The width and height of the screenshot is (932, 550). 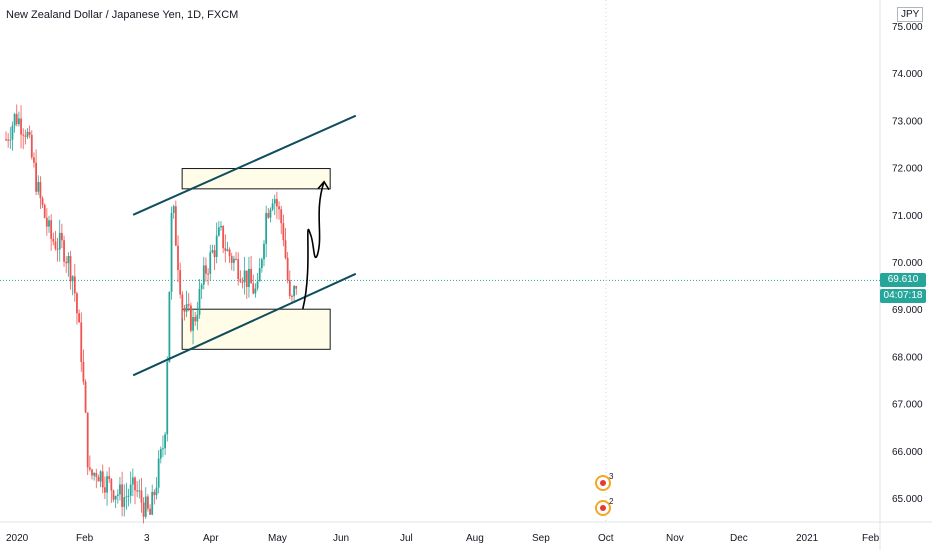 I want to click on y-tick-label: 73.000, so click(x=907, y=121).